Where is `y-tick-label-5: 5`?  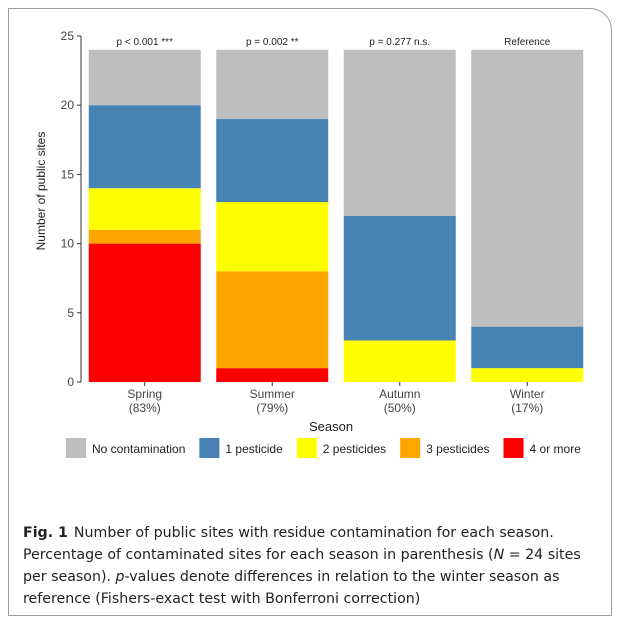
y-tick-label-5: 5 is located at coordinates (70, 313).